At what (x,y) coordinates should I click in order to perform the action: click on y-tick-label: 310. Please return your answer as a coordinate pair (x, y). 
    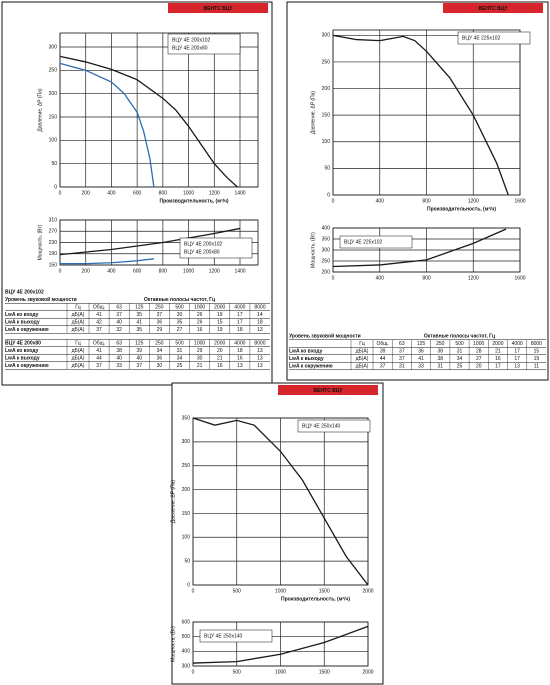
    Looking at the image, I should click on (53, 220).